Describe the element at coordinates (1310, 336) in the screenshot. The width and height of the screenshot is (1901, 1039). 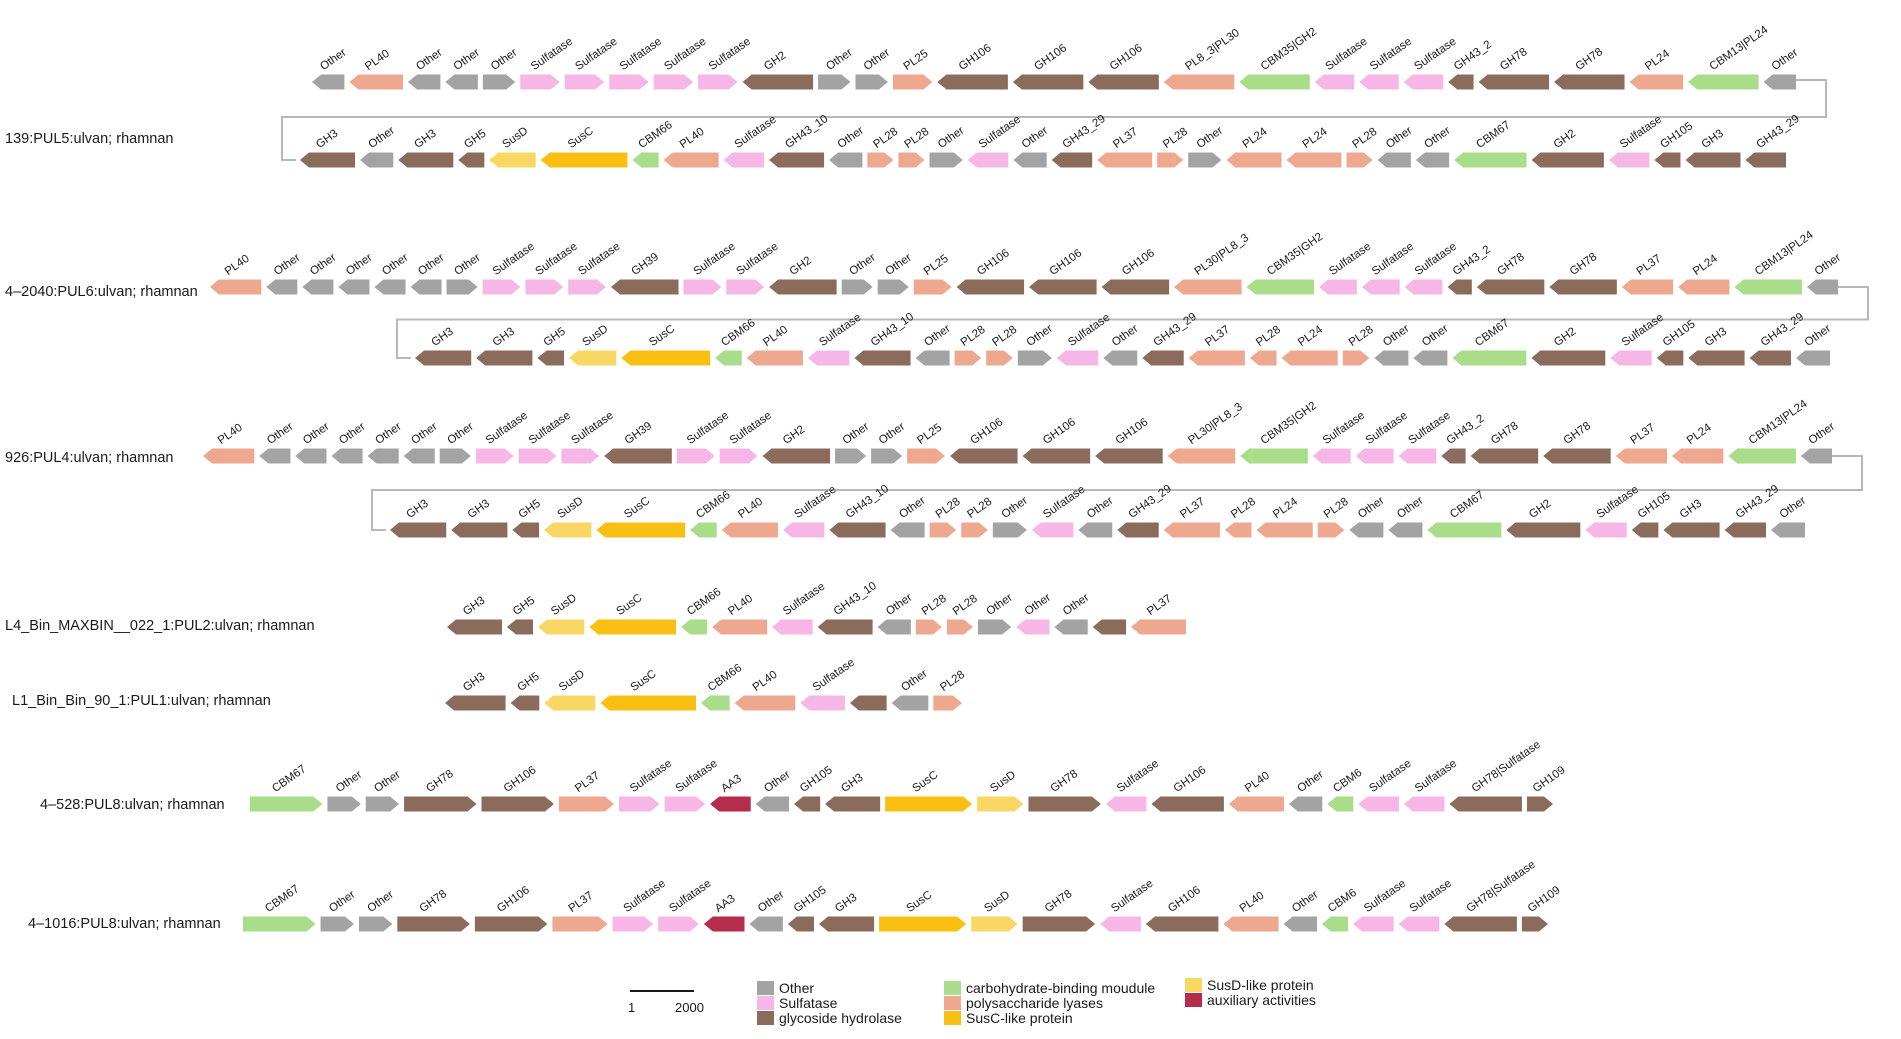
I see `gene-label: PL24` at that location.